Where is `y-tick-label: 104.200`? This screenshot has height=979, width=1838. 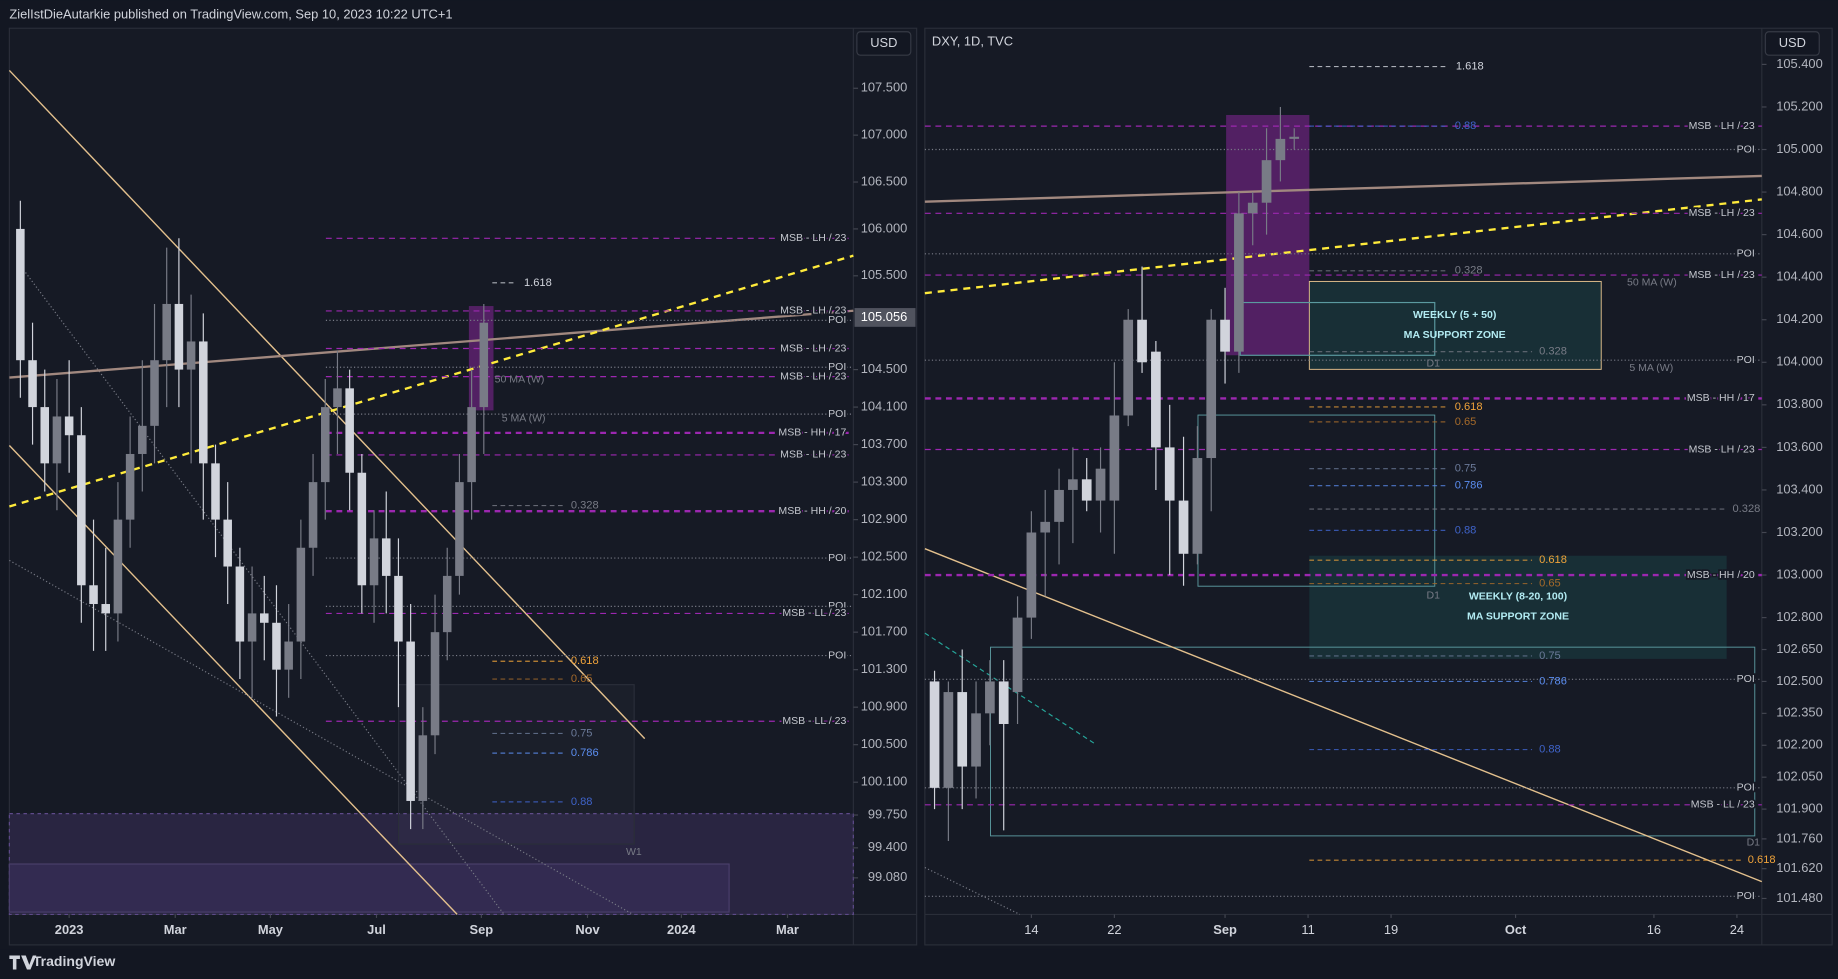
y-tick-label: 104.200 is located at coordinates (1799, 318).